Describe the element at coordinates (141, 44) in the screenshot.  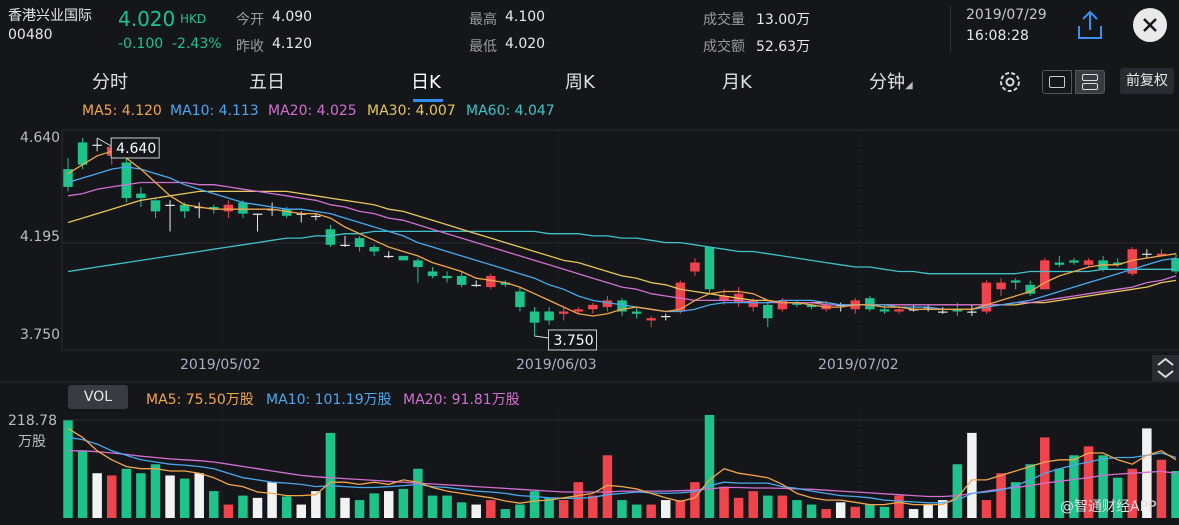
I see `price-change: -0.100` at that location.